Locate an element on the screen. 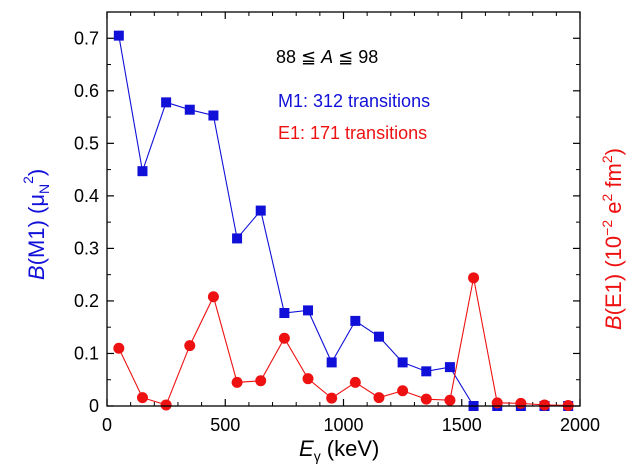 The width and height of the screenshot is (626, 464). y-axis-left-title: B(M1) (μN2) is located at coordinates (36, 224).